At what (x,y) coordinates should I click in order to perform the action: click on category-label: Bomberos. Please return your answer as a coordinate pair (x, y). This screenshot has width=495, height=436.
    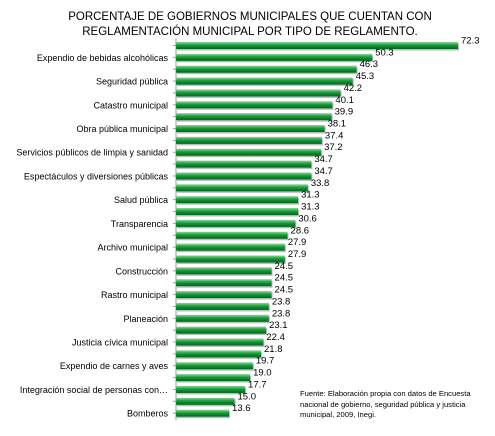
    Looking at the image, I should click on (148, 414).